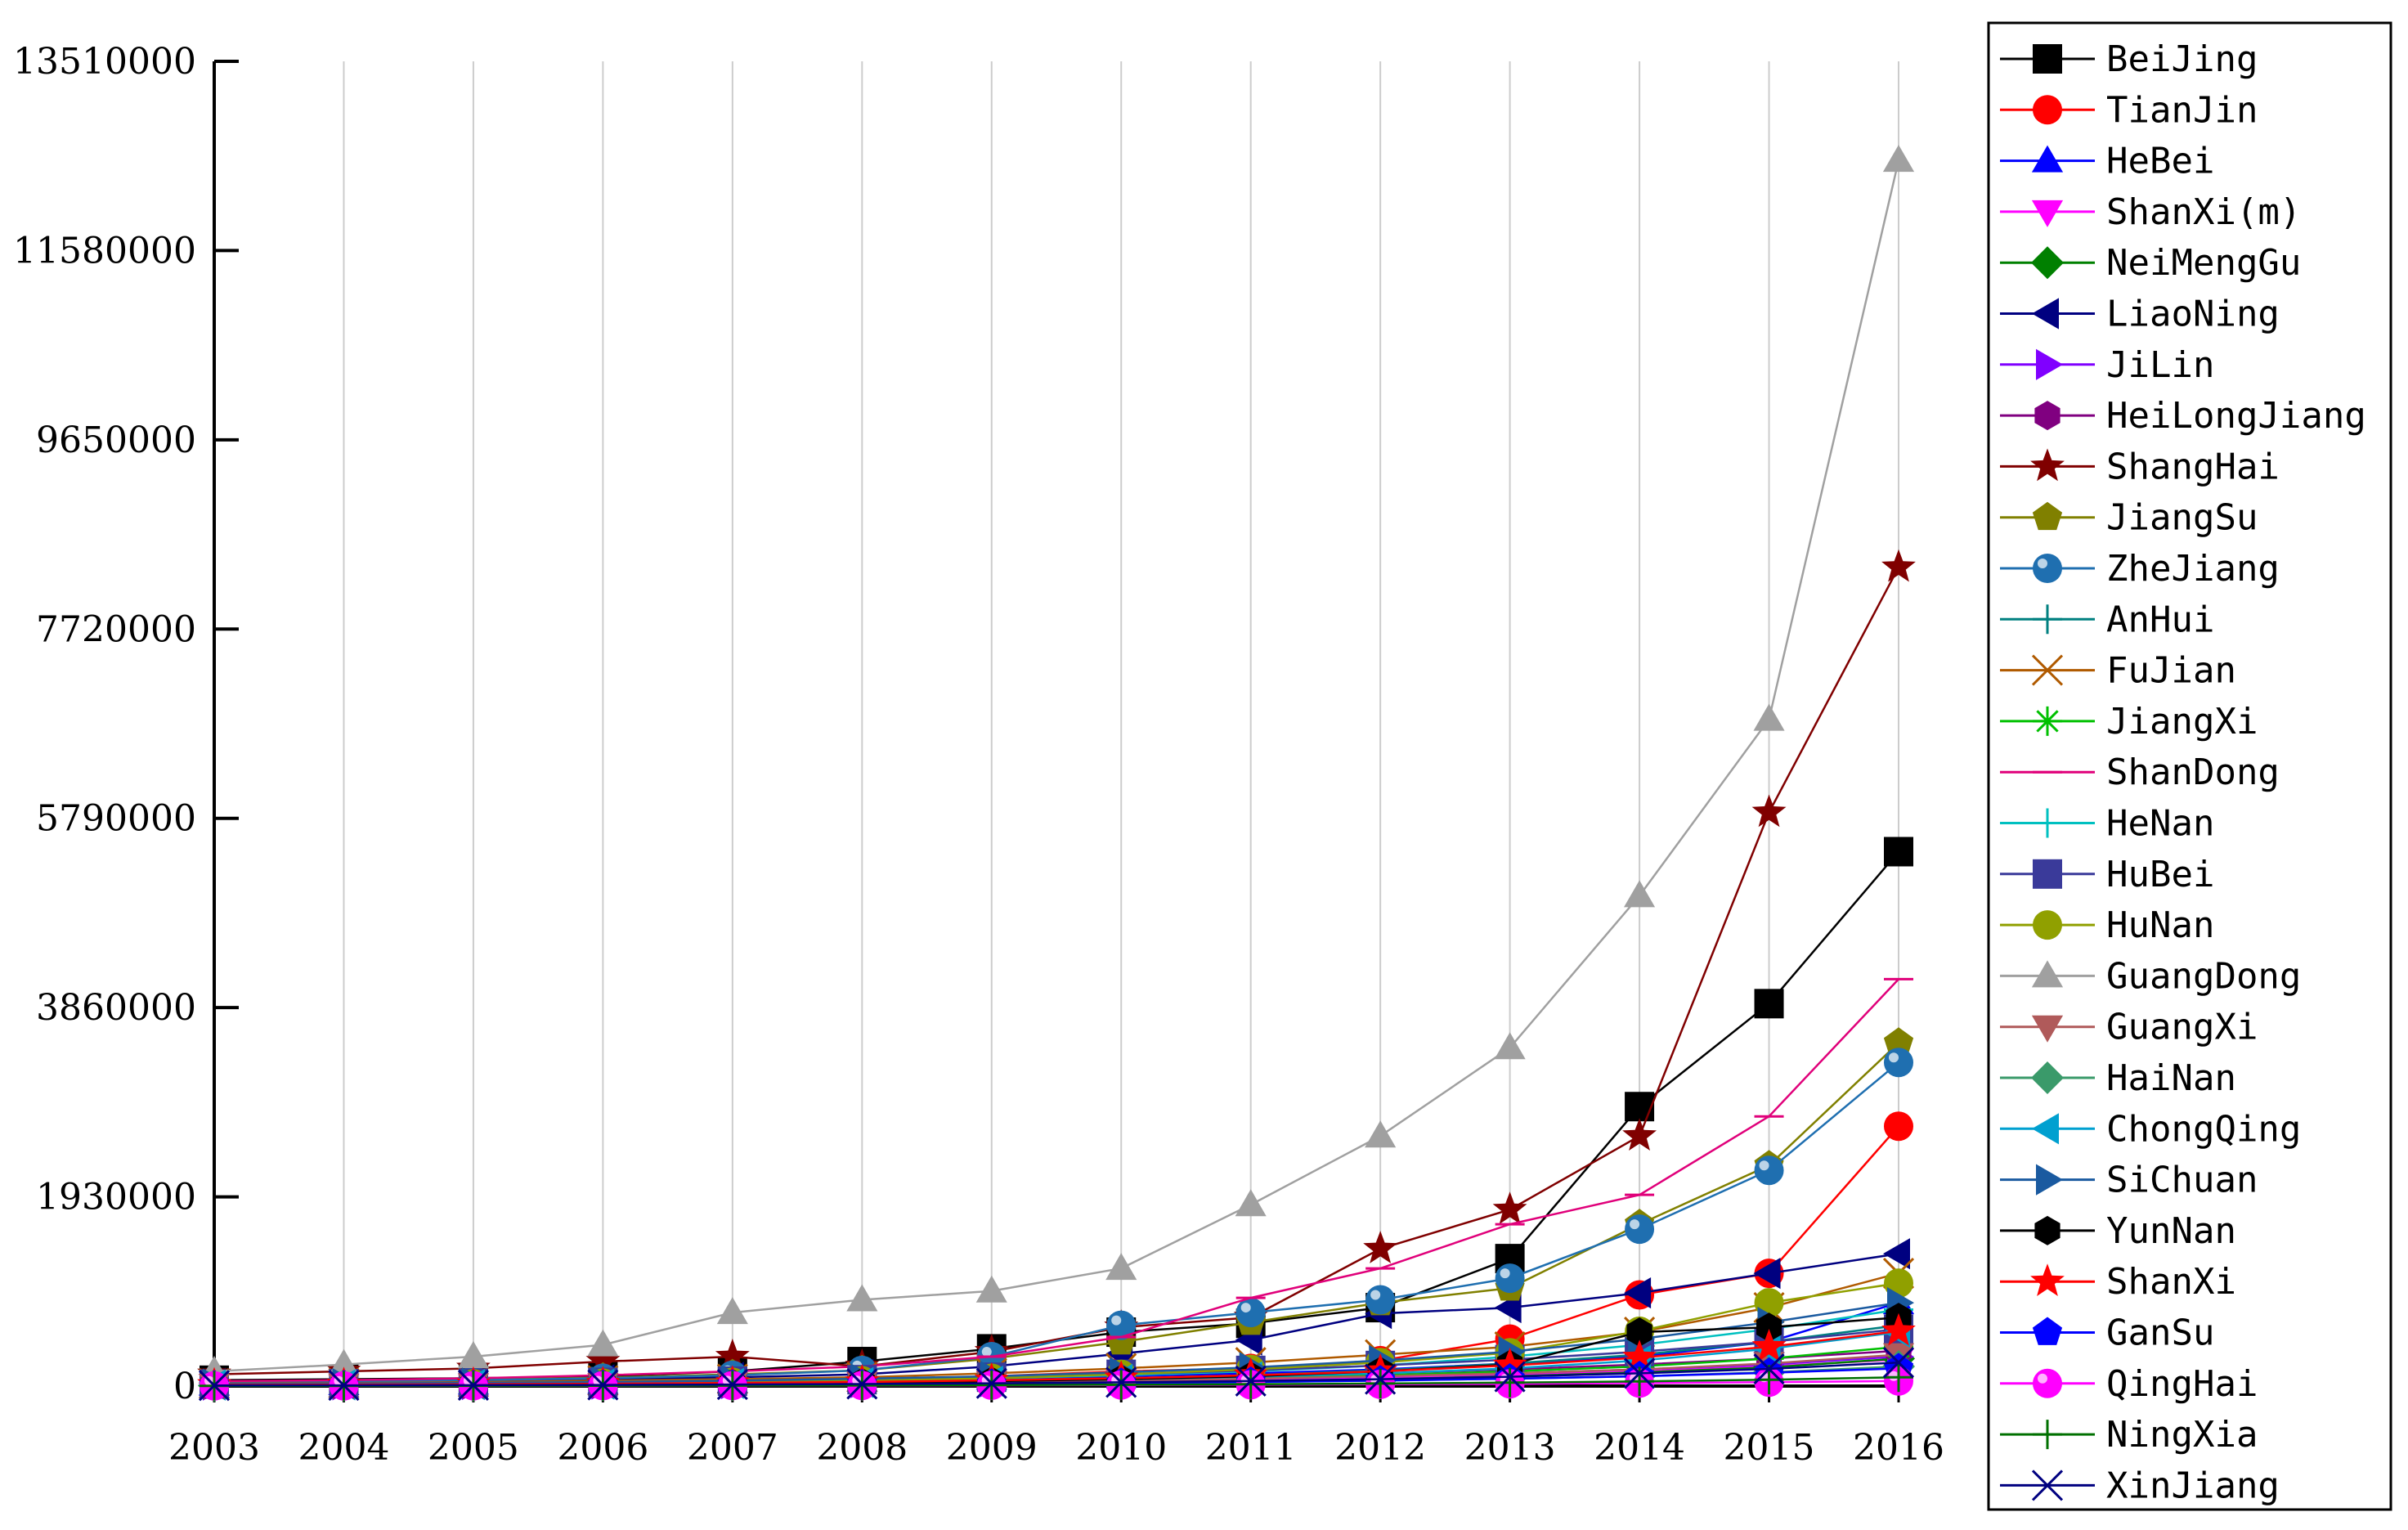 The height and width of the screenshot is (1530, 2408). I want to click on legend-marker-beijing, so click(2047, 59).